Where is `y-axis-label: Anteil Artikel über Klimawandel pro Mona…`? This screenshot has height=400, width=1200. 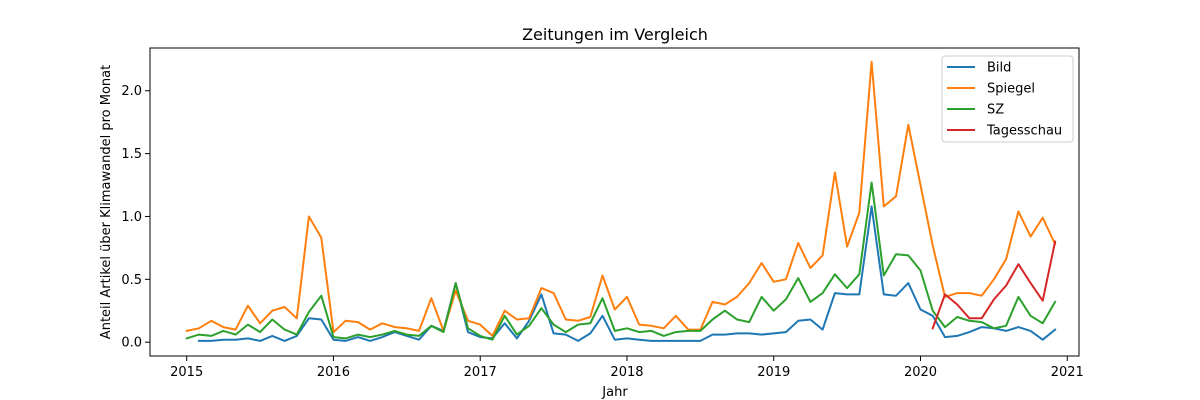
y-axis-label: Anteil Artikel über Klimawandel pro Mona… is located at coordinates (106, 202).